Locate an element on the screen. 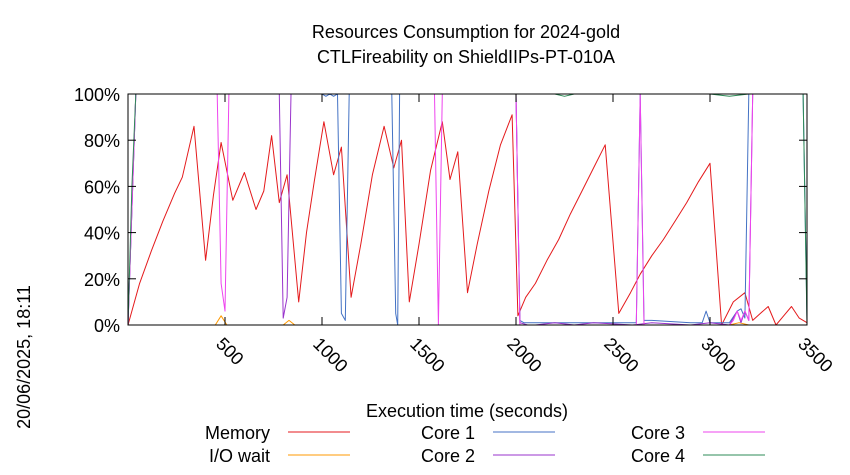 The width and height of the screenshot is (850, 475). legend-label: Memory is located at coordinates (237, 433).